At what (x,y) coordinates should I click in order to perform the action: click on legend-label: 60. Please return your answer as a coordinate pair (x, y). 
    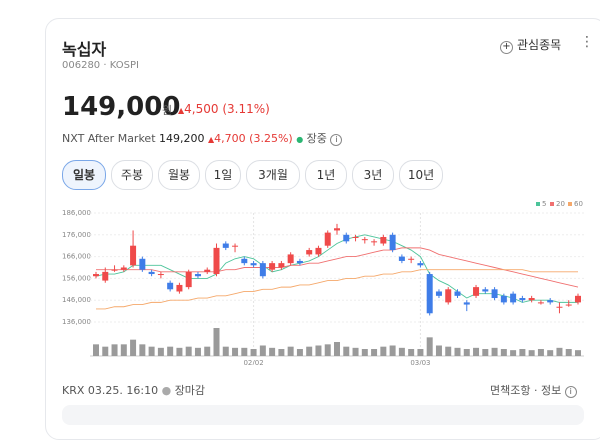
    Looking at the image, I should click on (578, 204).